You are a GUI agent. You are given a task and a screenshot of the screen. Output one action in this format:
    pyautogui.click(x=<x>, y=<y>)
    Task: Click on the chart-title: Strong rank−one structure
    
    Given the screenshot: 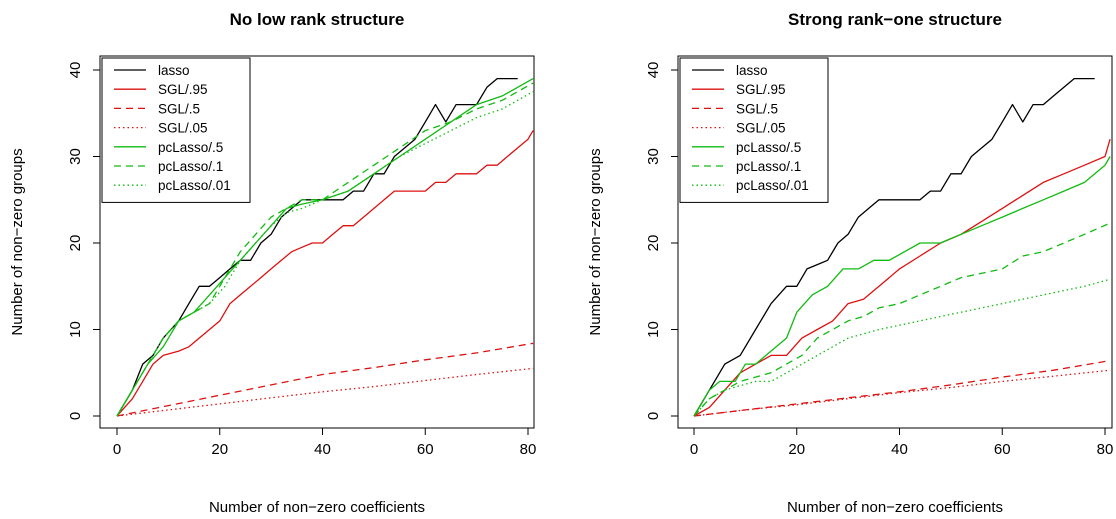 What is the action you would take?
    pyautogui.click(x=895, y=19)
    